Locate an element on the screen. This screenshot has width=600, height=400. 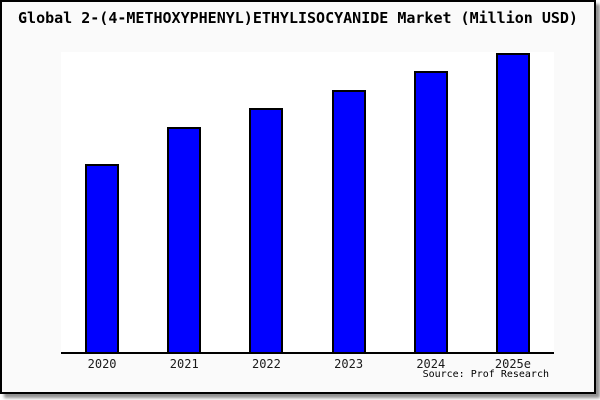
bar-slot-2024 is located at coordinates (431, 202).